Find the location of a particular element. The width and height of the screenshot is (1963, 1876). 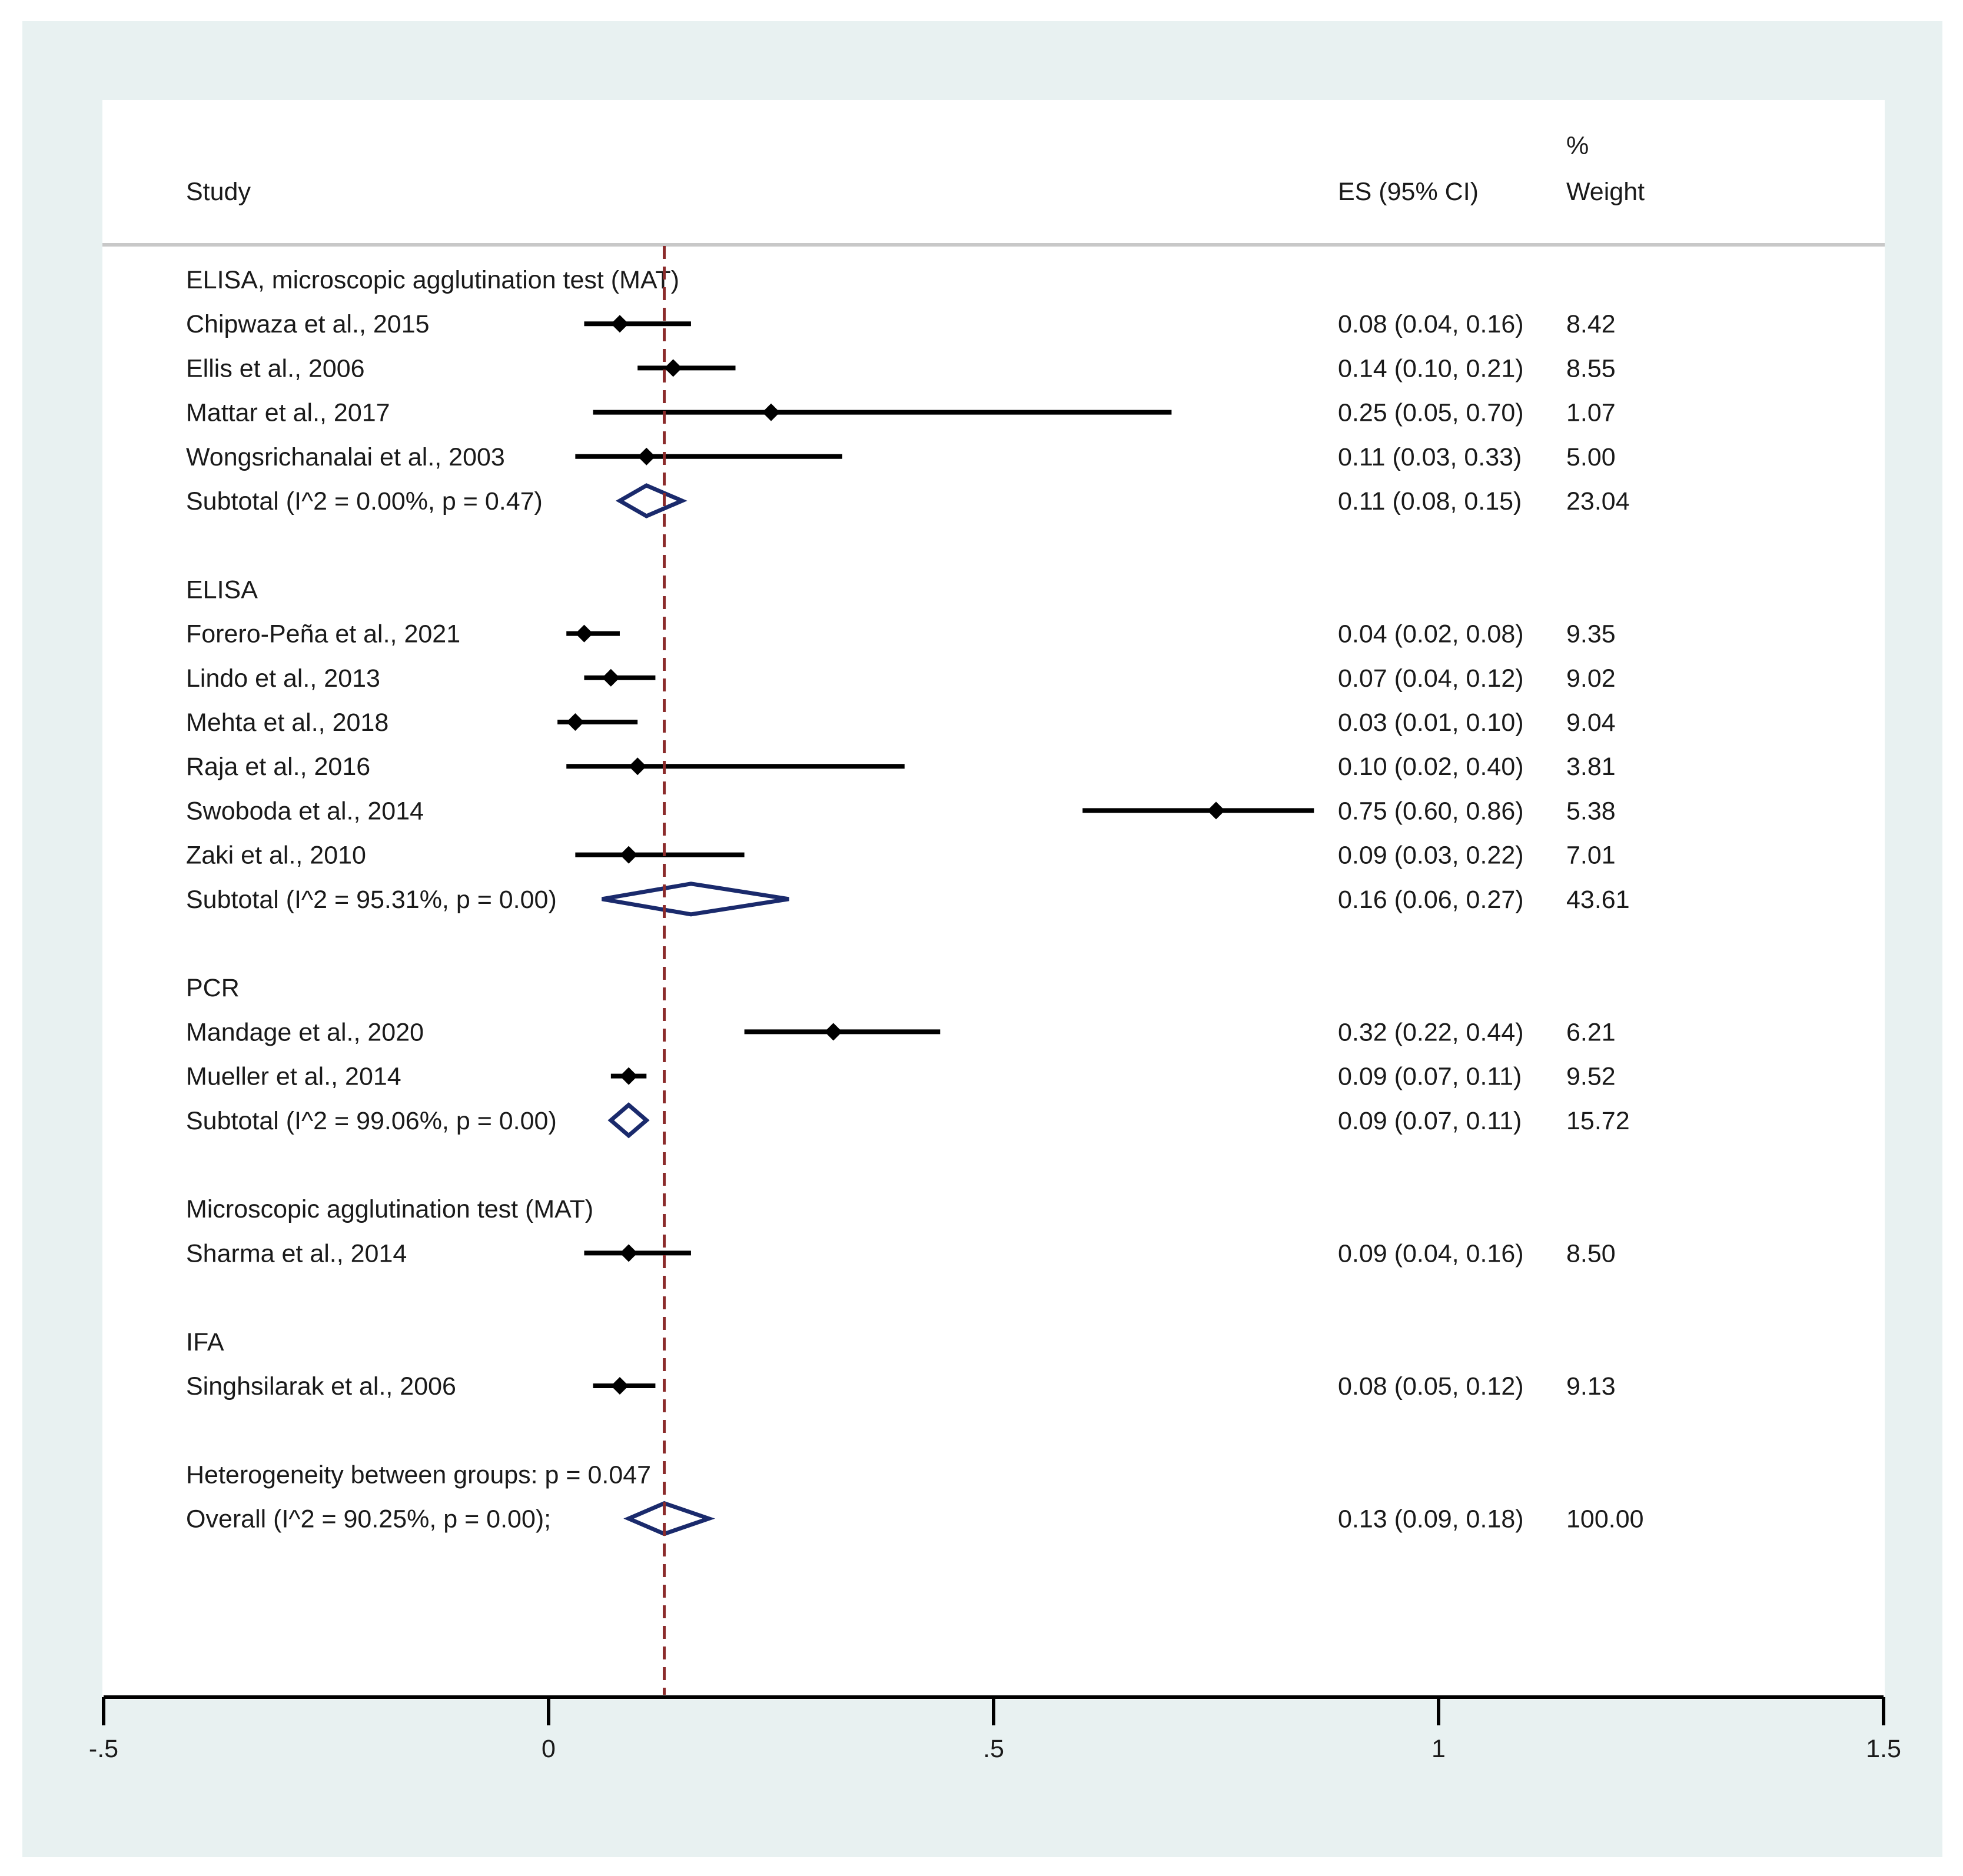

study-row-label: Mueller et al., 2014 is located at coordinates (293, 1077).